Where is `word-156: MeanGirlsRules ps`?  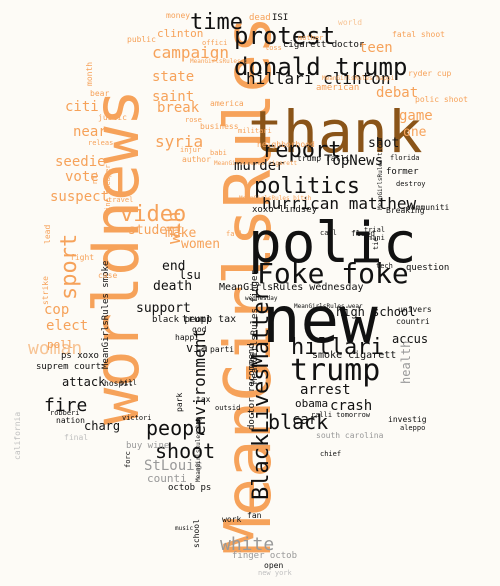 word-156: MeanGirlsRules ps is located at coordinates (221, 61).